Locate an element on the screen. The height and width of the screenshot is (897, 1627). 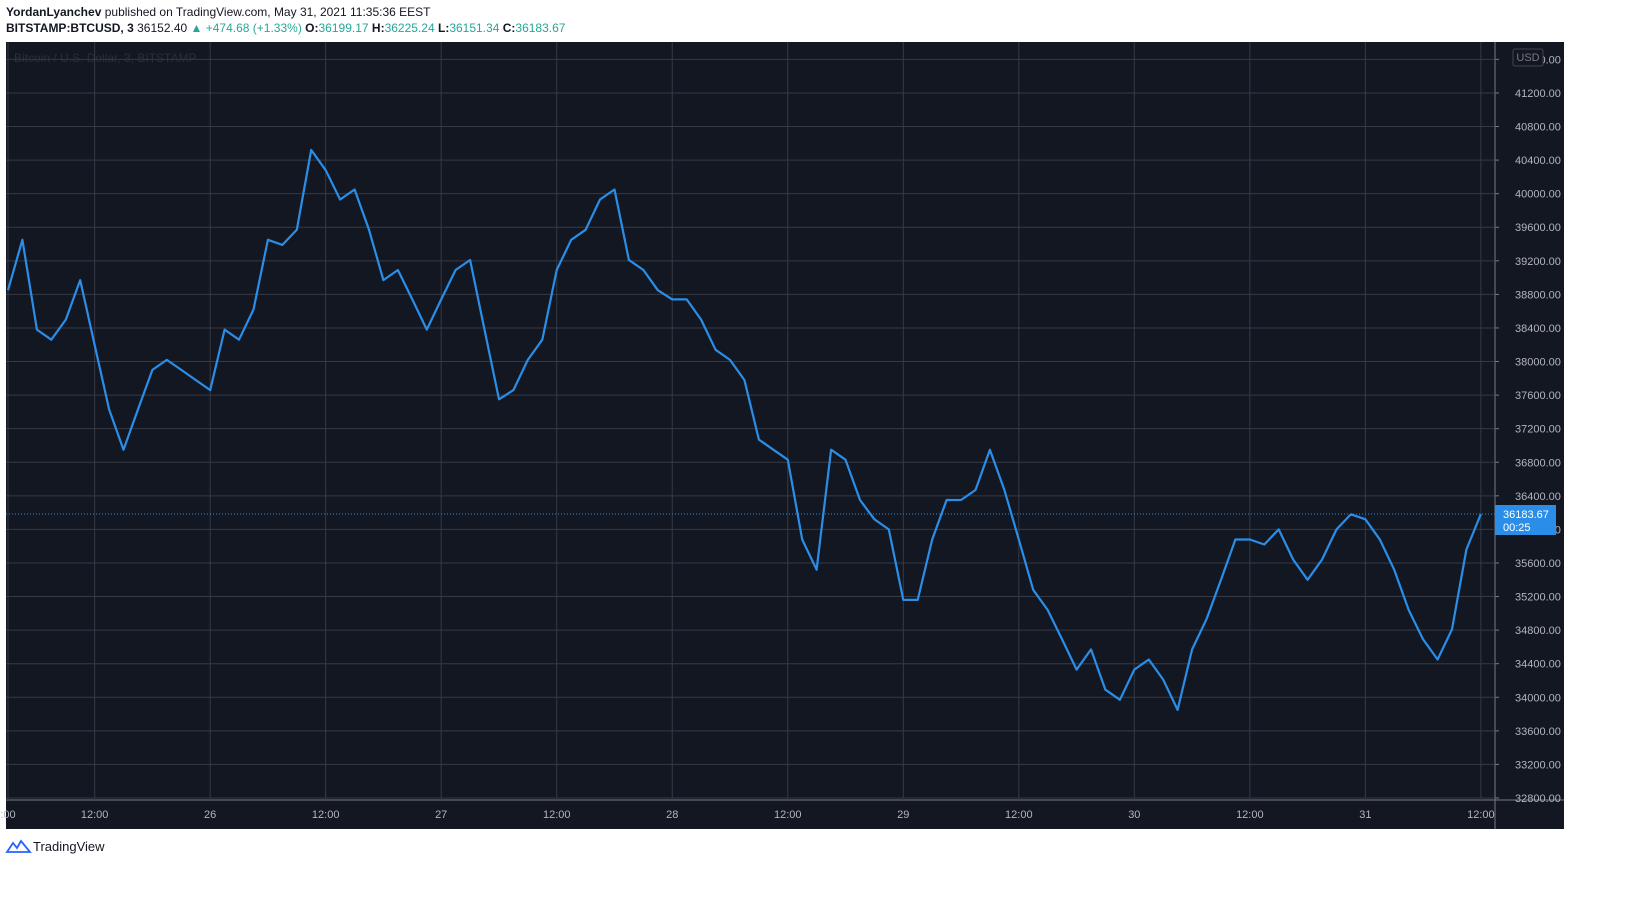
price: 36152.40 is located at coordinates (162, 28).